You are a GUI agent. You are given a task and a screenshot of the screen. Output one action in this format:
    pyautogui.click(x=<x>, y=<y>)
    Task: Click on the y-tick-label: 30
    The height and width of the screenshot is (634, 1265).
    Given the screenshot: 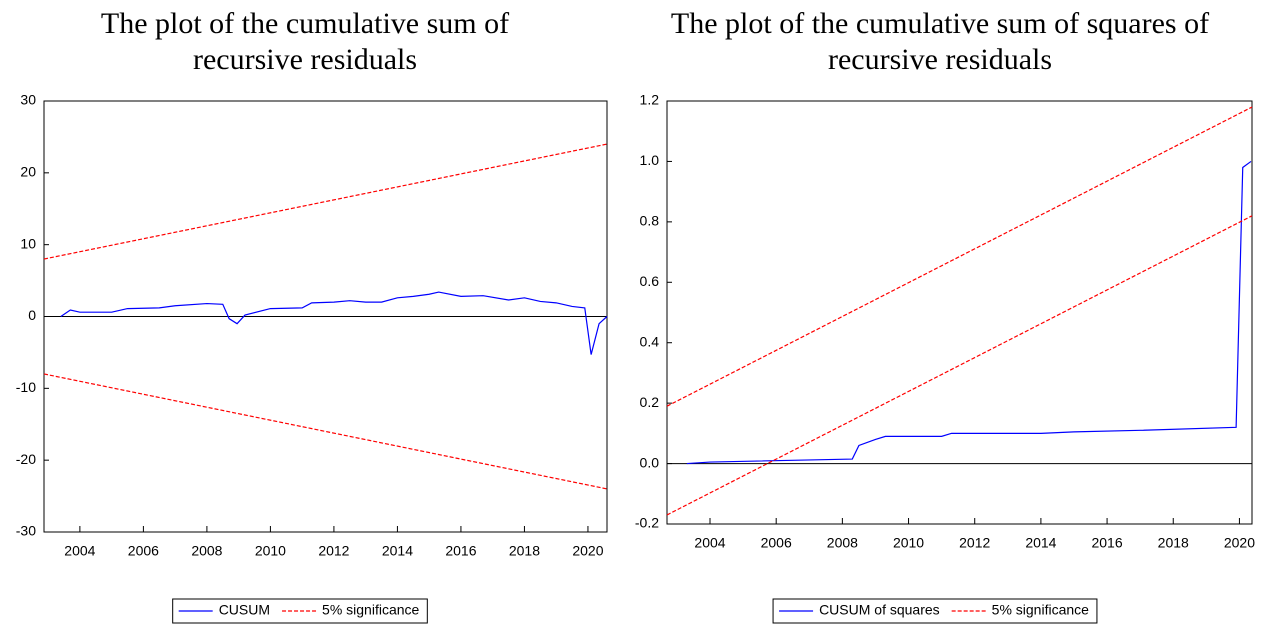 What is the action you would take?
    pyautogui.click(x=28, y=100)
    